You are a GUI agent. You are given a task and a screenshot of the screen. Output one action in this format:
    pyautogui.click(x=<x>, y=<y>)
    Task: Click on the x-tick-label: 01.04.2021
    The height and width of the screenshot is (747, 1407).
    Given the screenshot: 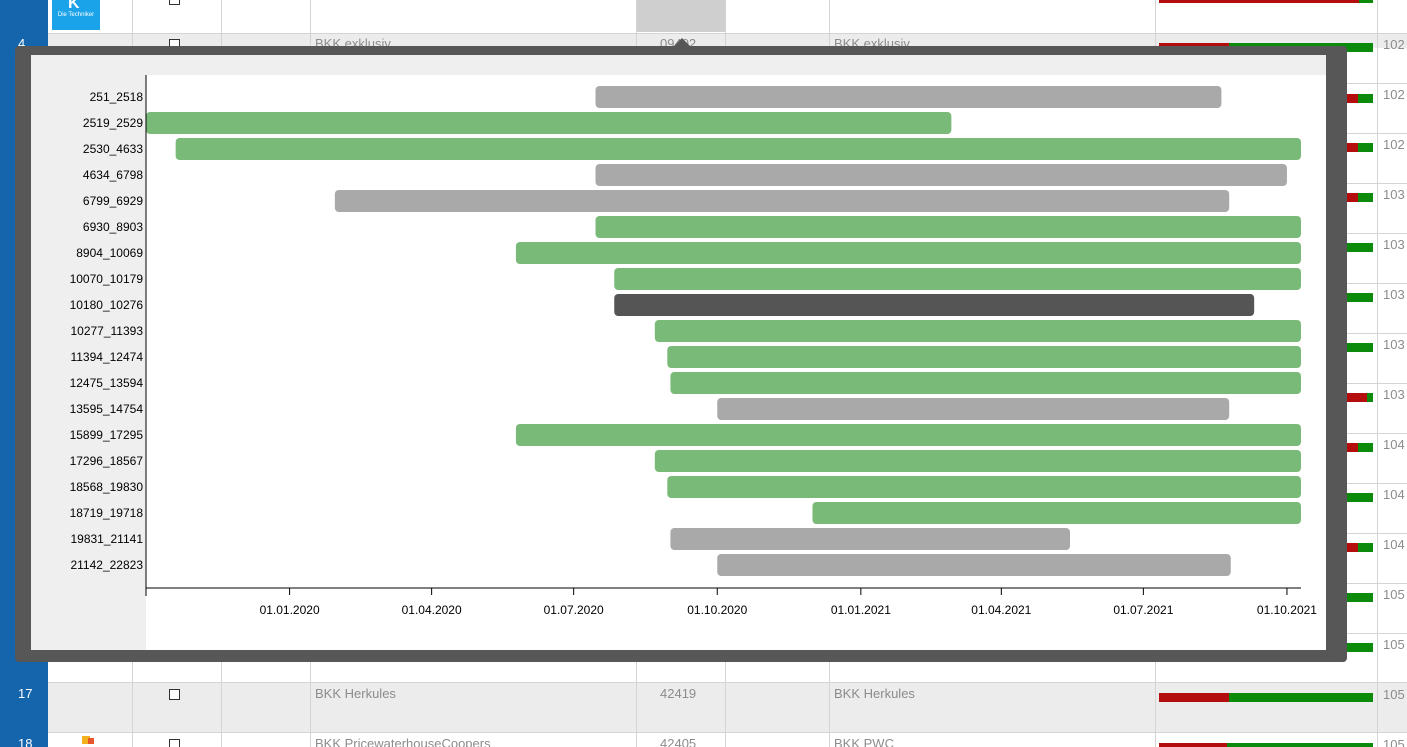 What is the action you would take?
    pyautogui.click(x=1001, y=610)
    